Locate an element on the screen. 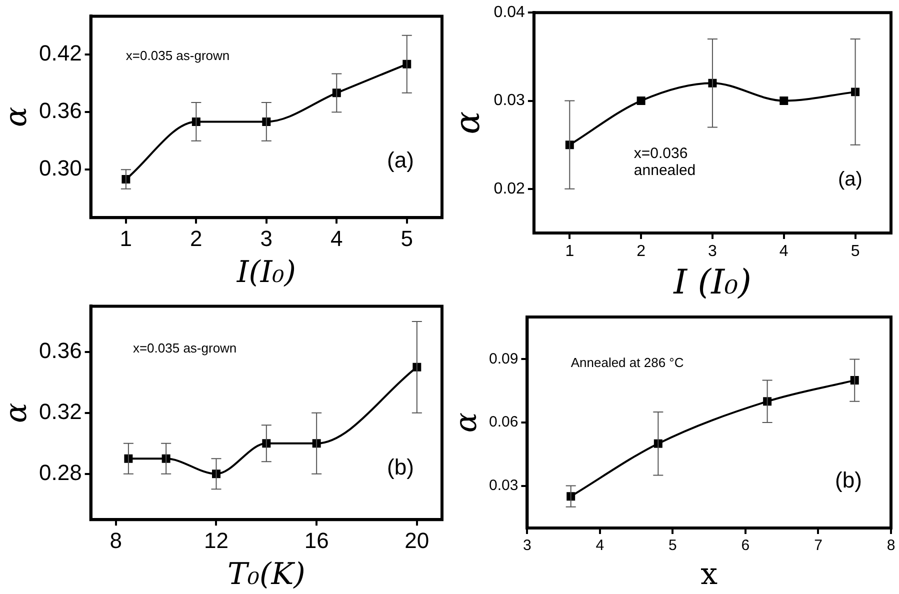  x-tick-label: 12 is located at coordinates (216, 540).